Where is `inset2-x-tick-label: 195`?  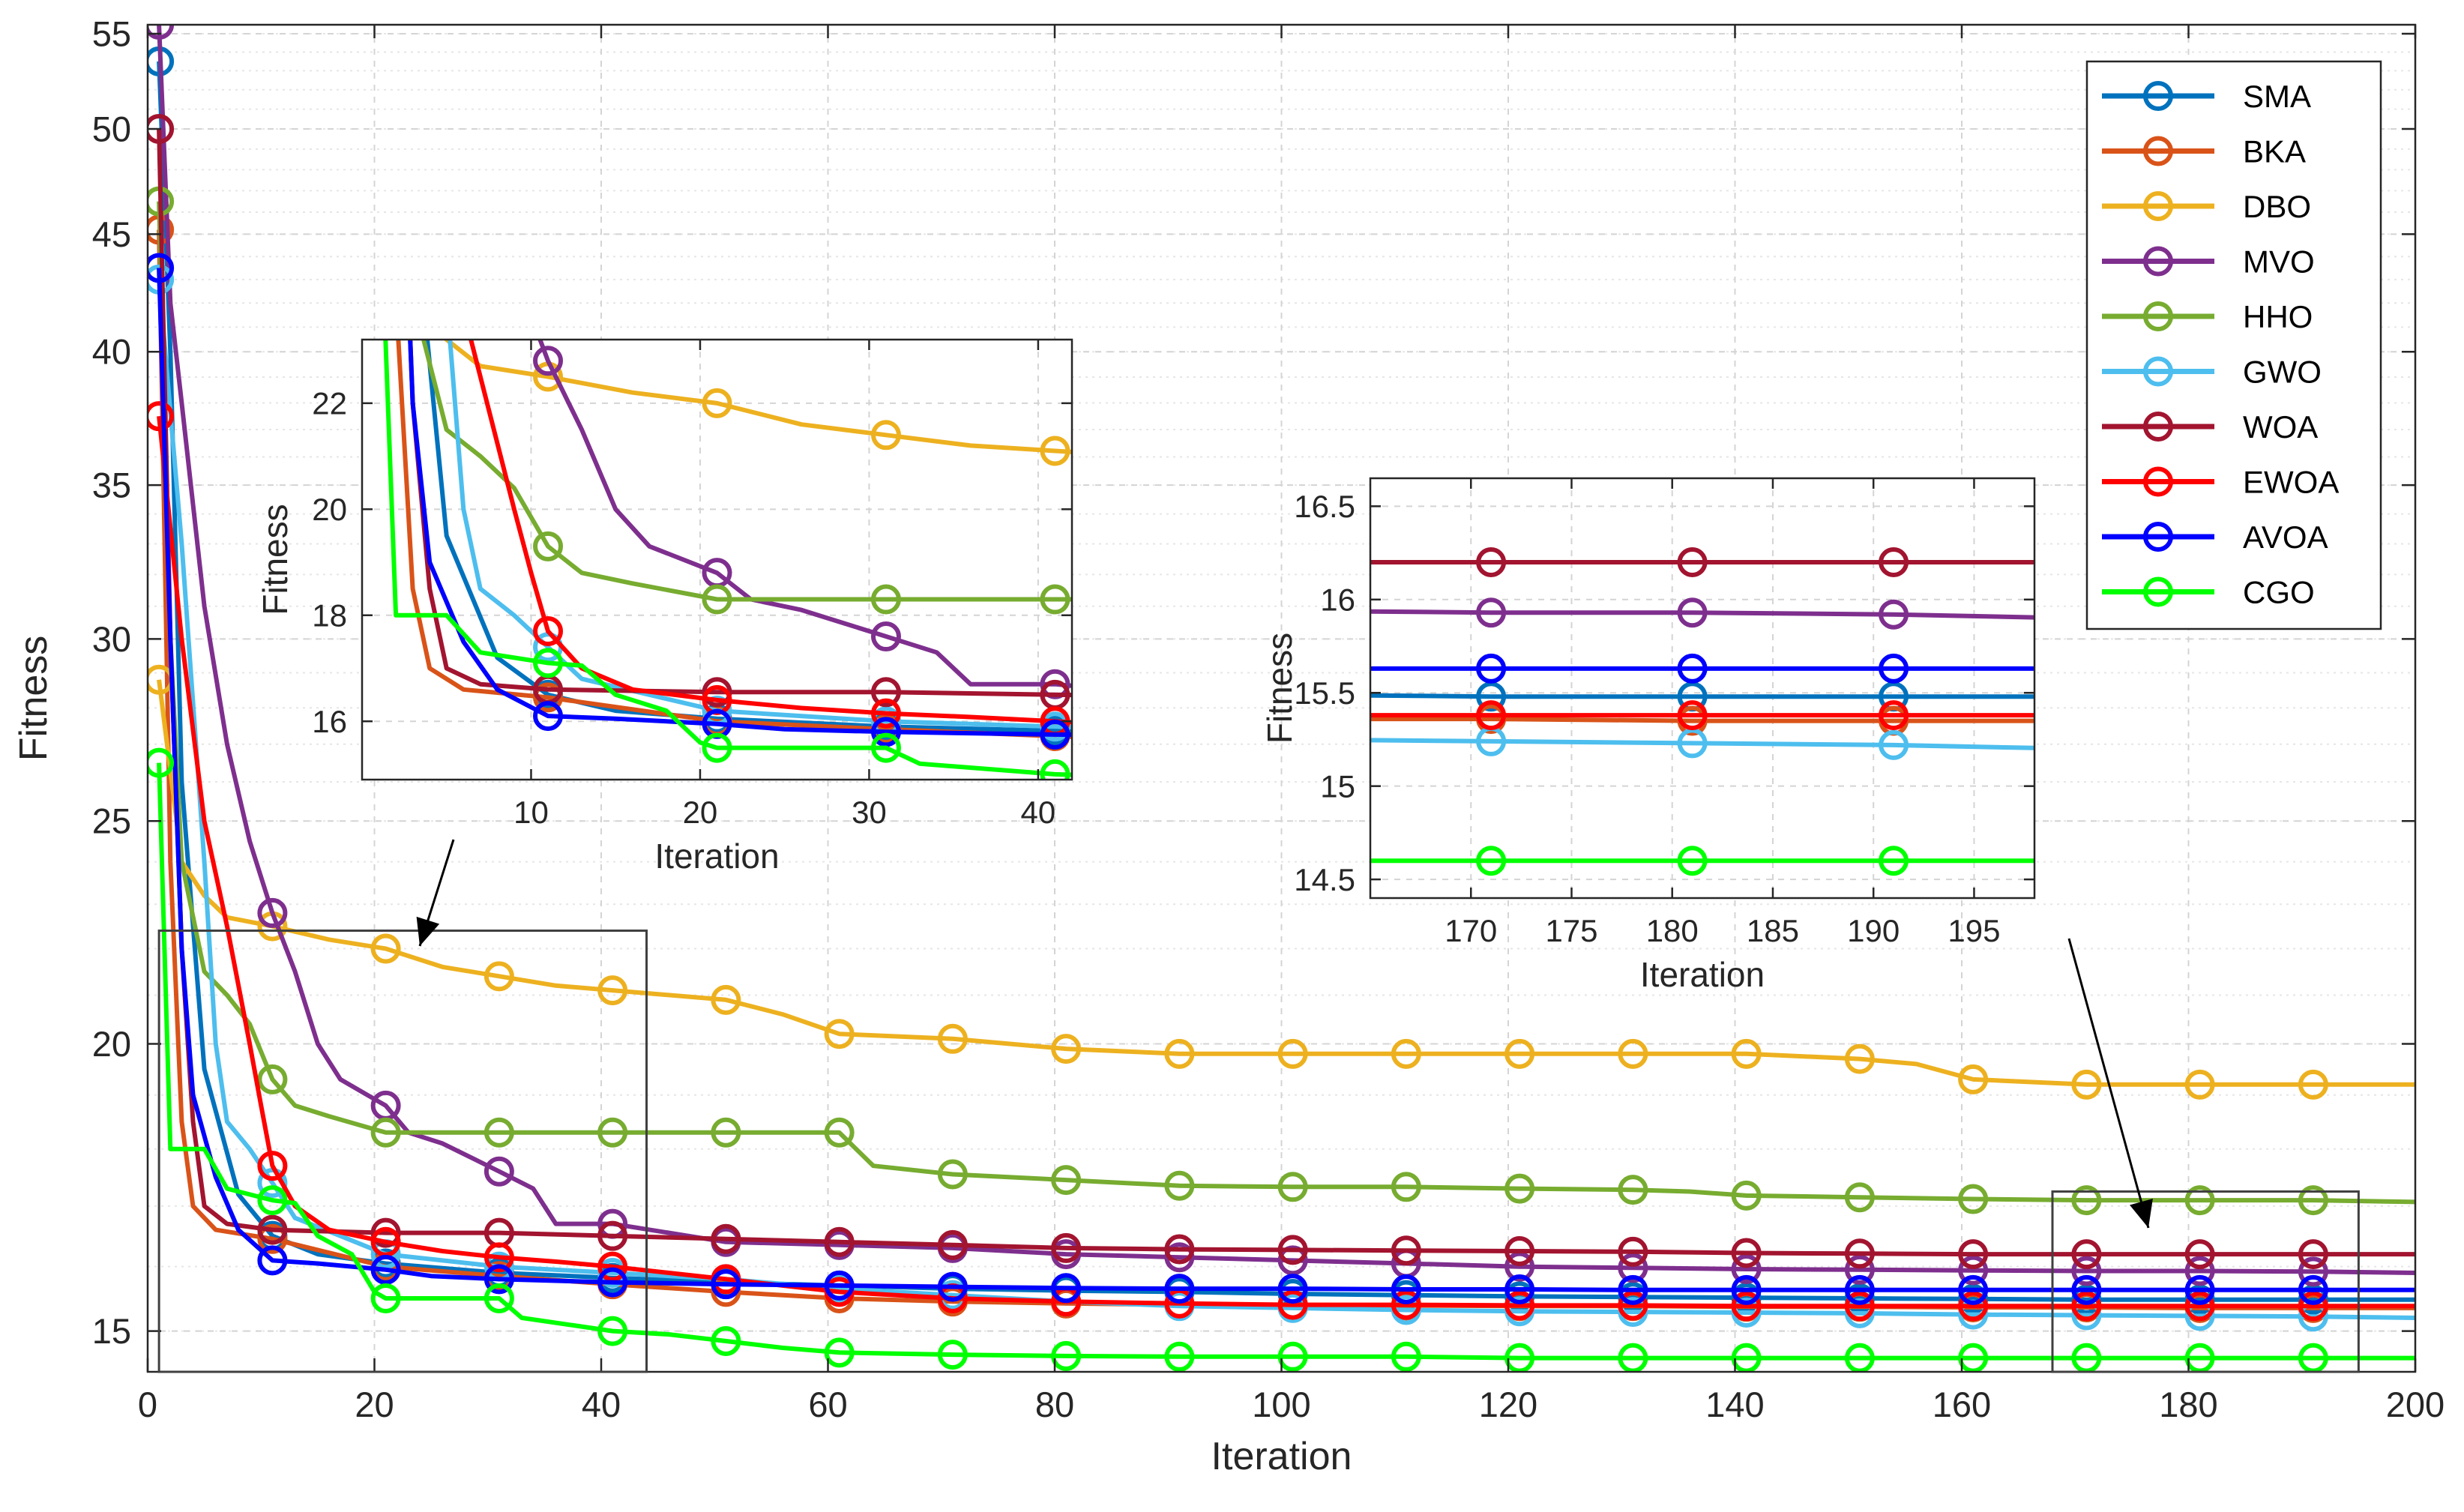 inset2-x-tick-label: 195 is located at coordinates (1974, 930).